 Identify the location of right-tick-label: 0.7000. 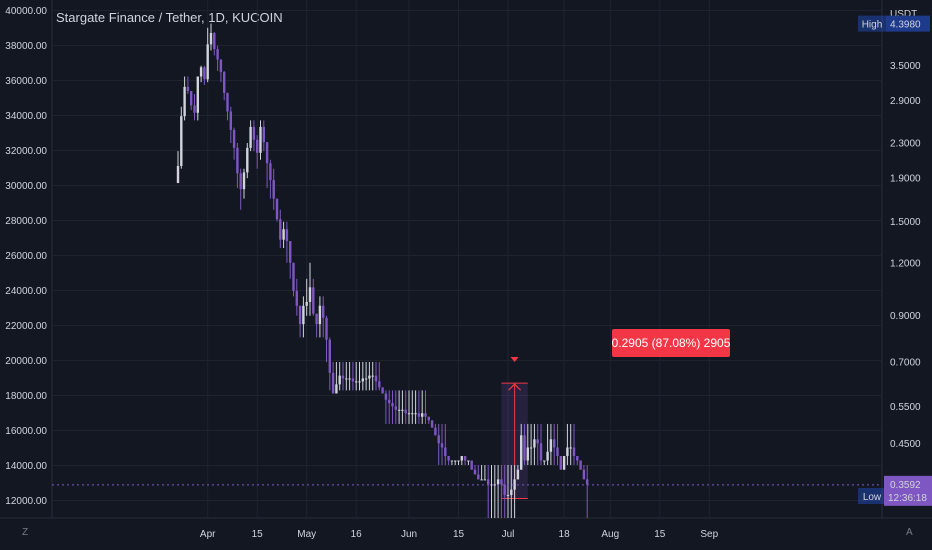
(905, 362).